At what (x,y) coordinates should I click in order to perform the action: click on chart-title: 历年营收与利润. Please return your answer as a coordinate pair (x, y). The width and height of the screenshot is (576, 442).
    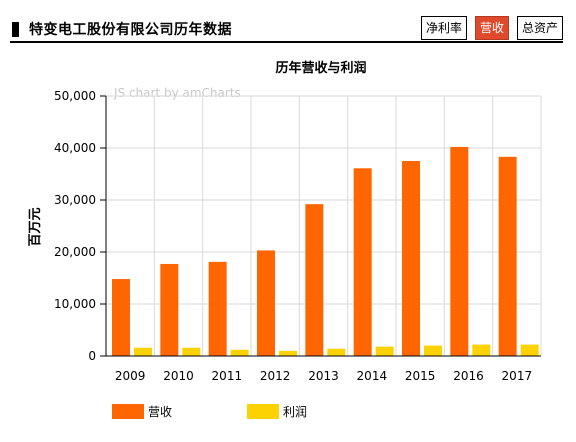
    Looking at the image, I should click on (320, 68).